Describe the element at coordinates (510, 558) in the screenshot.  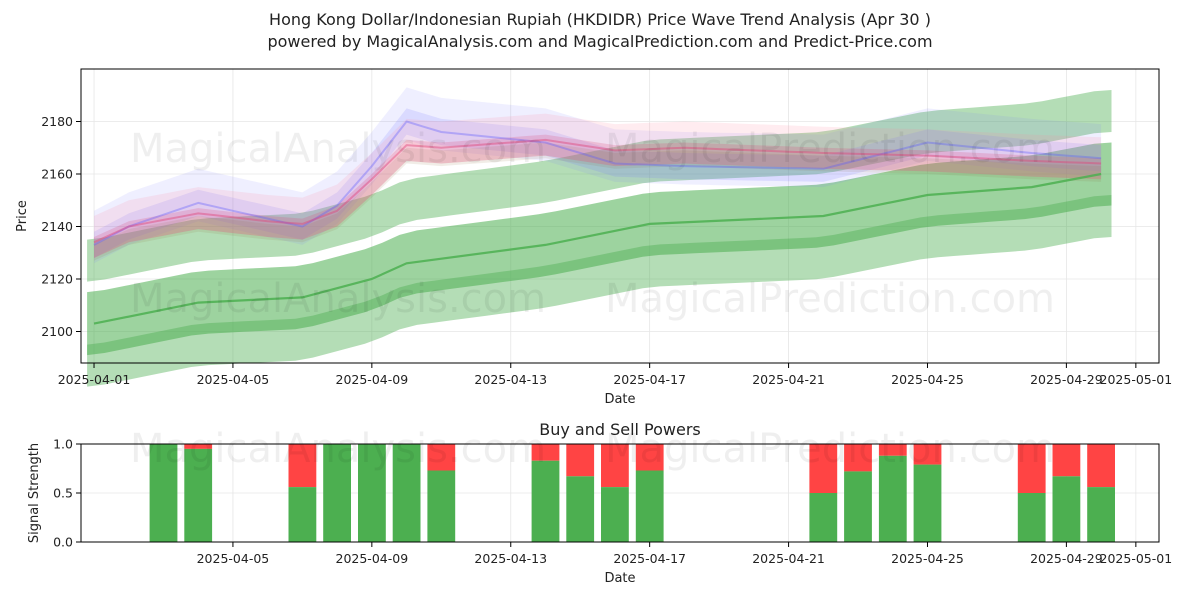
I see `power-x-tick-label: 2025-04-13` at that location.